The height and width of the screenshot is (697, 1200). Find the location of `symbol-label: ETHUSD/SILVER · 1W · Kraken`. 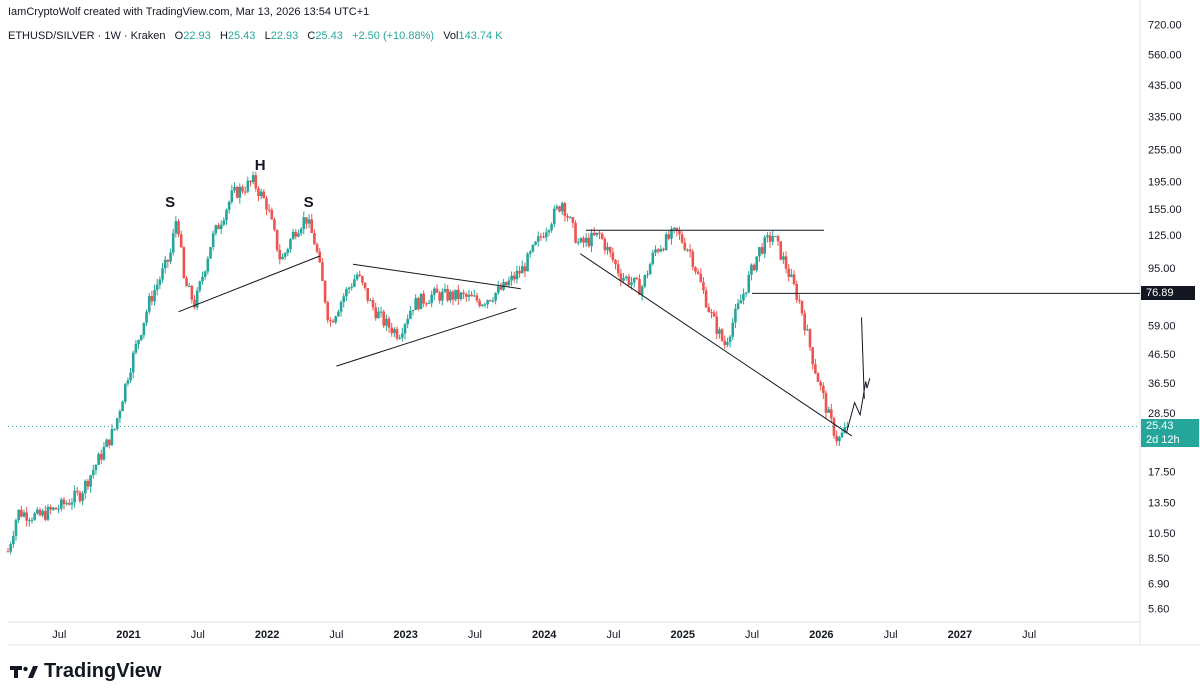

symbol-label: ETHUSD/SILVER · 1W · Kraken is located at coordinates (87, 36).